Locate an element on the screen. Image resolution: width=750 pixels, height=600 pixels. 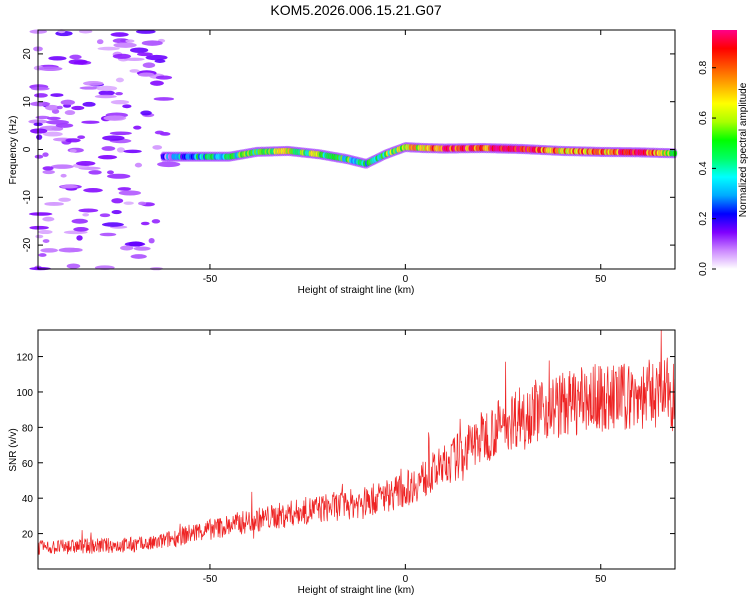
spectrogram-y-tick-label: -20 is located at coordinates (27, 244).